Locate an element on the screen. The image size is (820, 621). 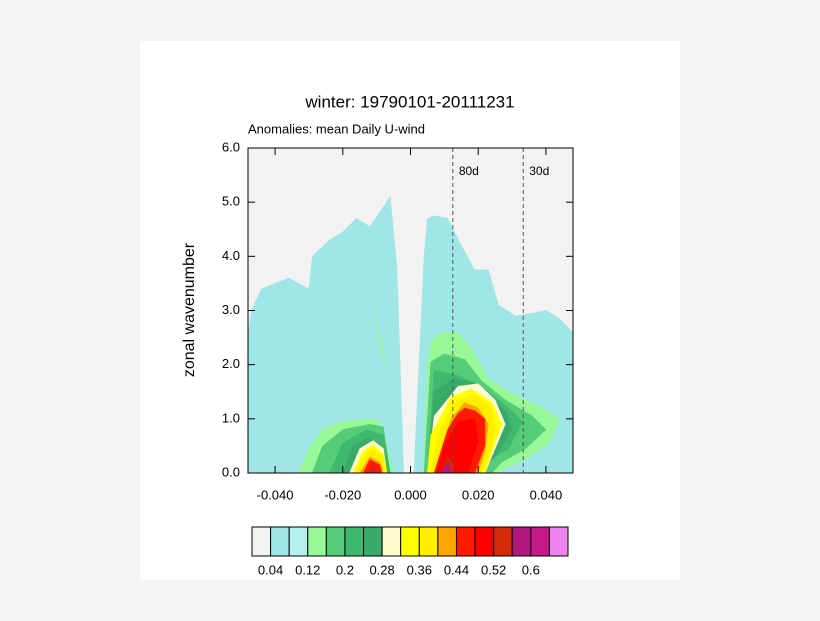
x-tick-label: -0.040 is located at coordinates (275, 494).